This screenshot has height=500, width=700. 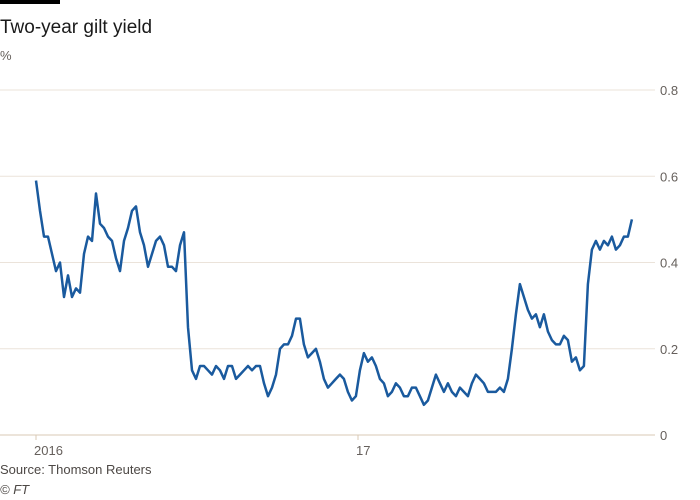 What do you see at coordinates (6, 55) in the screenshot?
I see `y-axis-unit: %` at bounding box center [6, 55].